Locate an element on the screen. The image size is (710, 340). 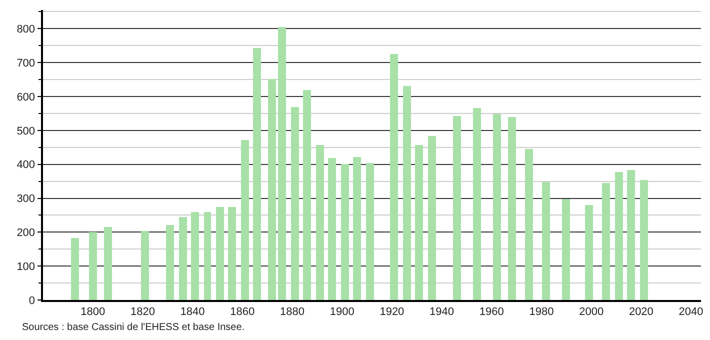
x-tick-label: 1920 is located at coordinates (392, 312).